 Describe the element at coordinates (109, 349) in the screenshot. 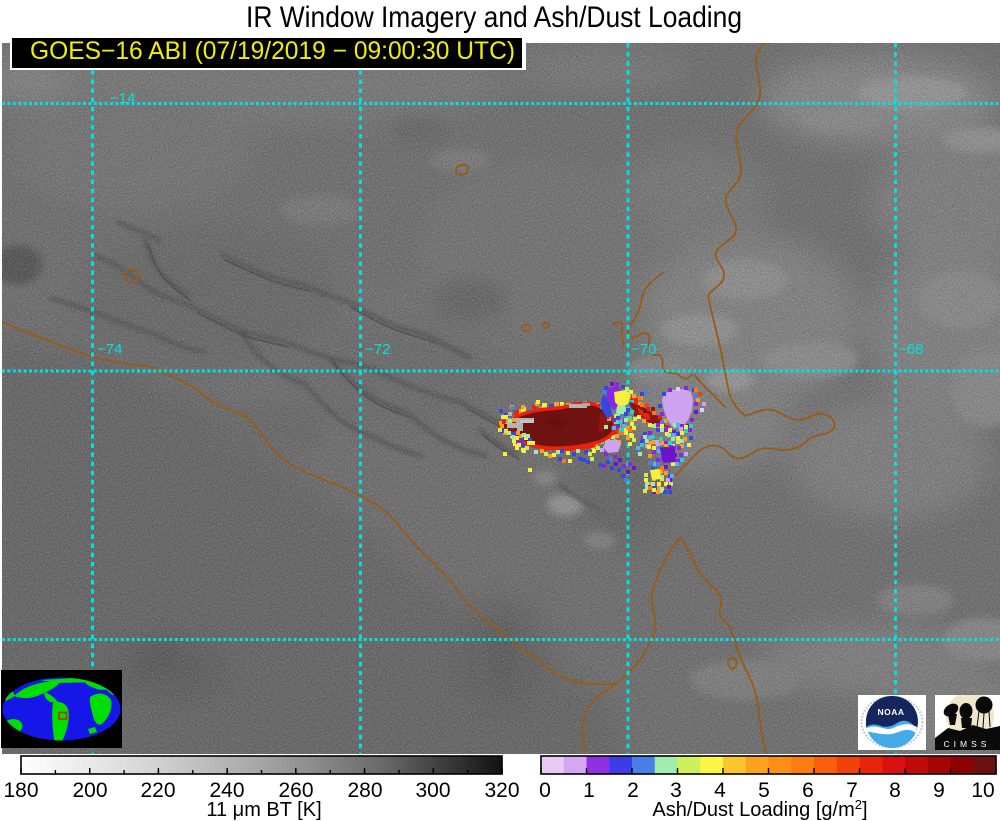

I see `svg-text: −74` at that location.